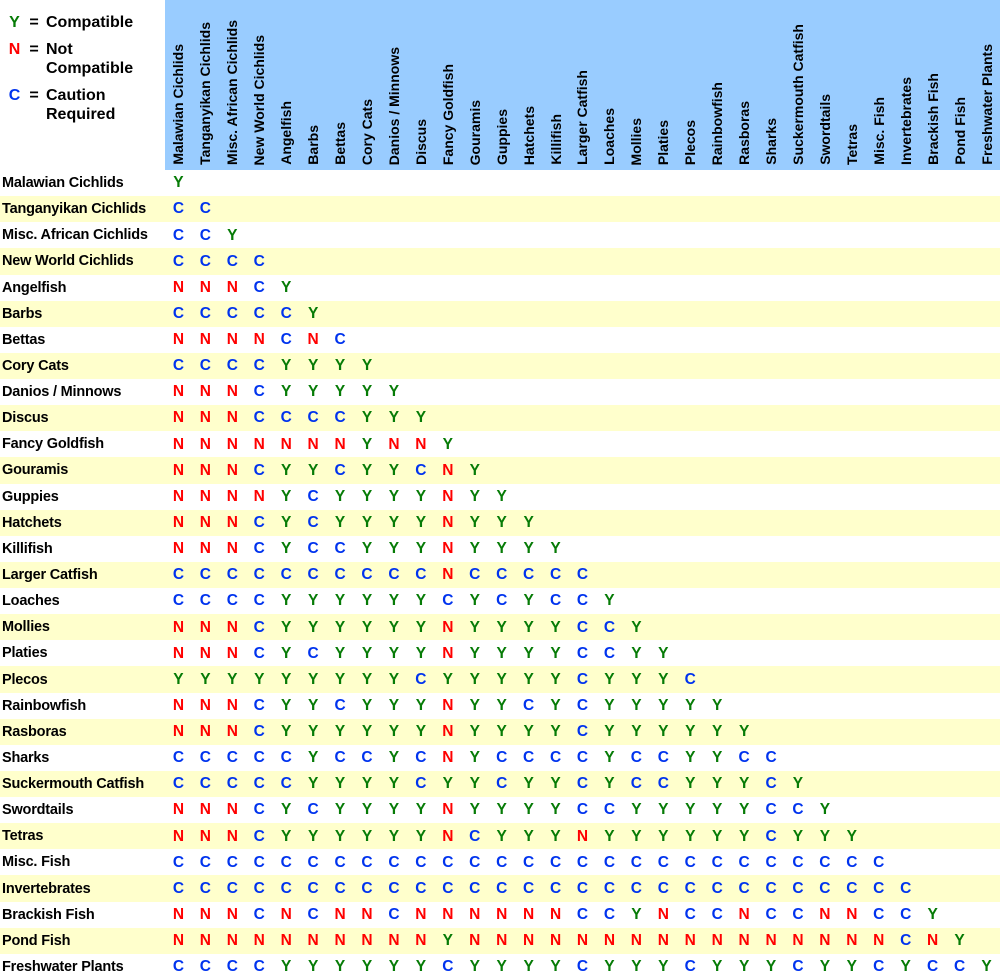  Describe the element at coordinates (26, 757) in the screenshot. I see `row-label: Sharks` at that location.